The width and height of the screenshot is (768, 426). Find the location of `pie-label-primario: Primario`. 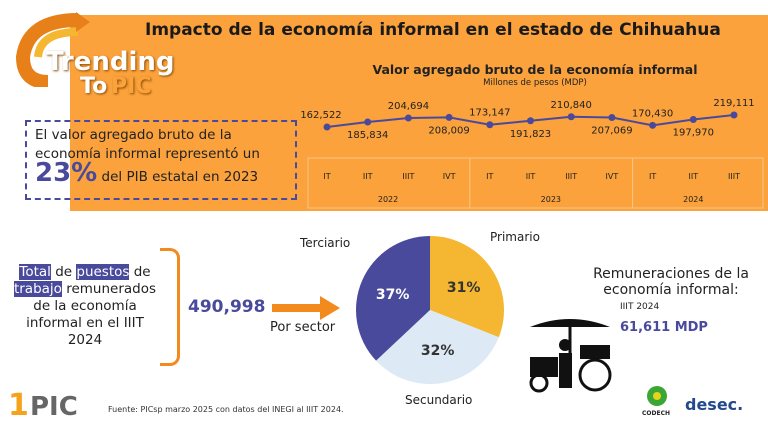

pie-label-primario: Primario is located at coordinates (515, 237).